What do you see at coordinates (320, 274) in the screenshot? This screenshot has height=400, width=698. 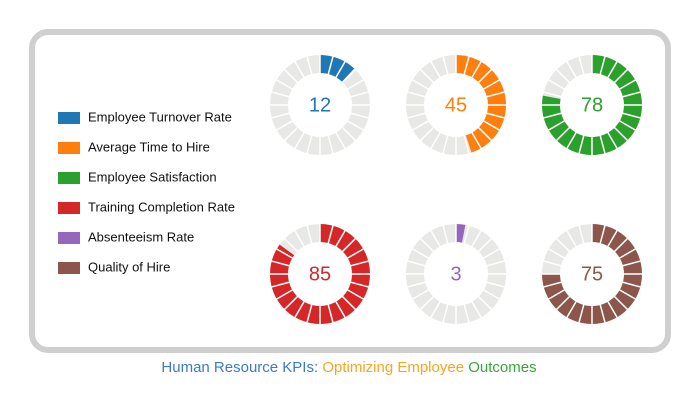 I see `gauge-value: 85` at bounding box center [320, 274].